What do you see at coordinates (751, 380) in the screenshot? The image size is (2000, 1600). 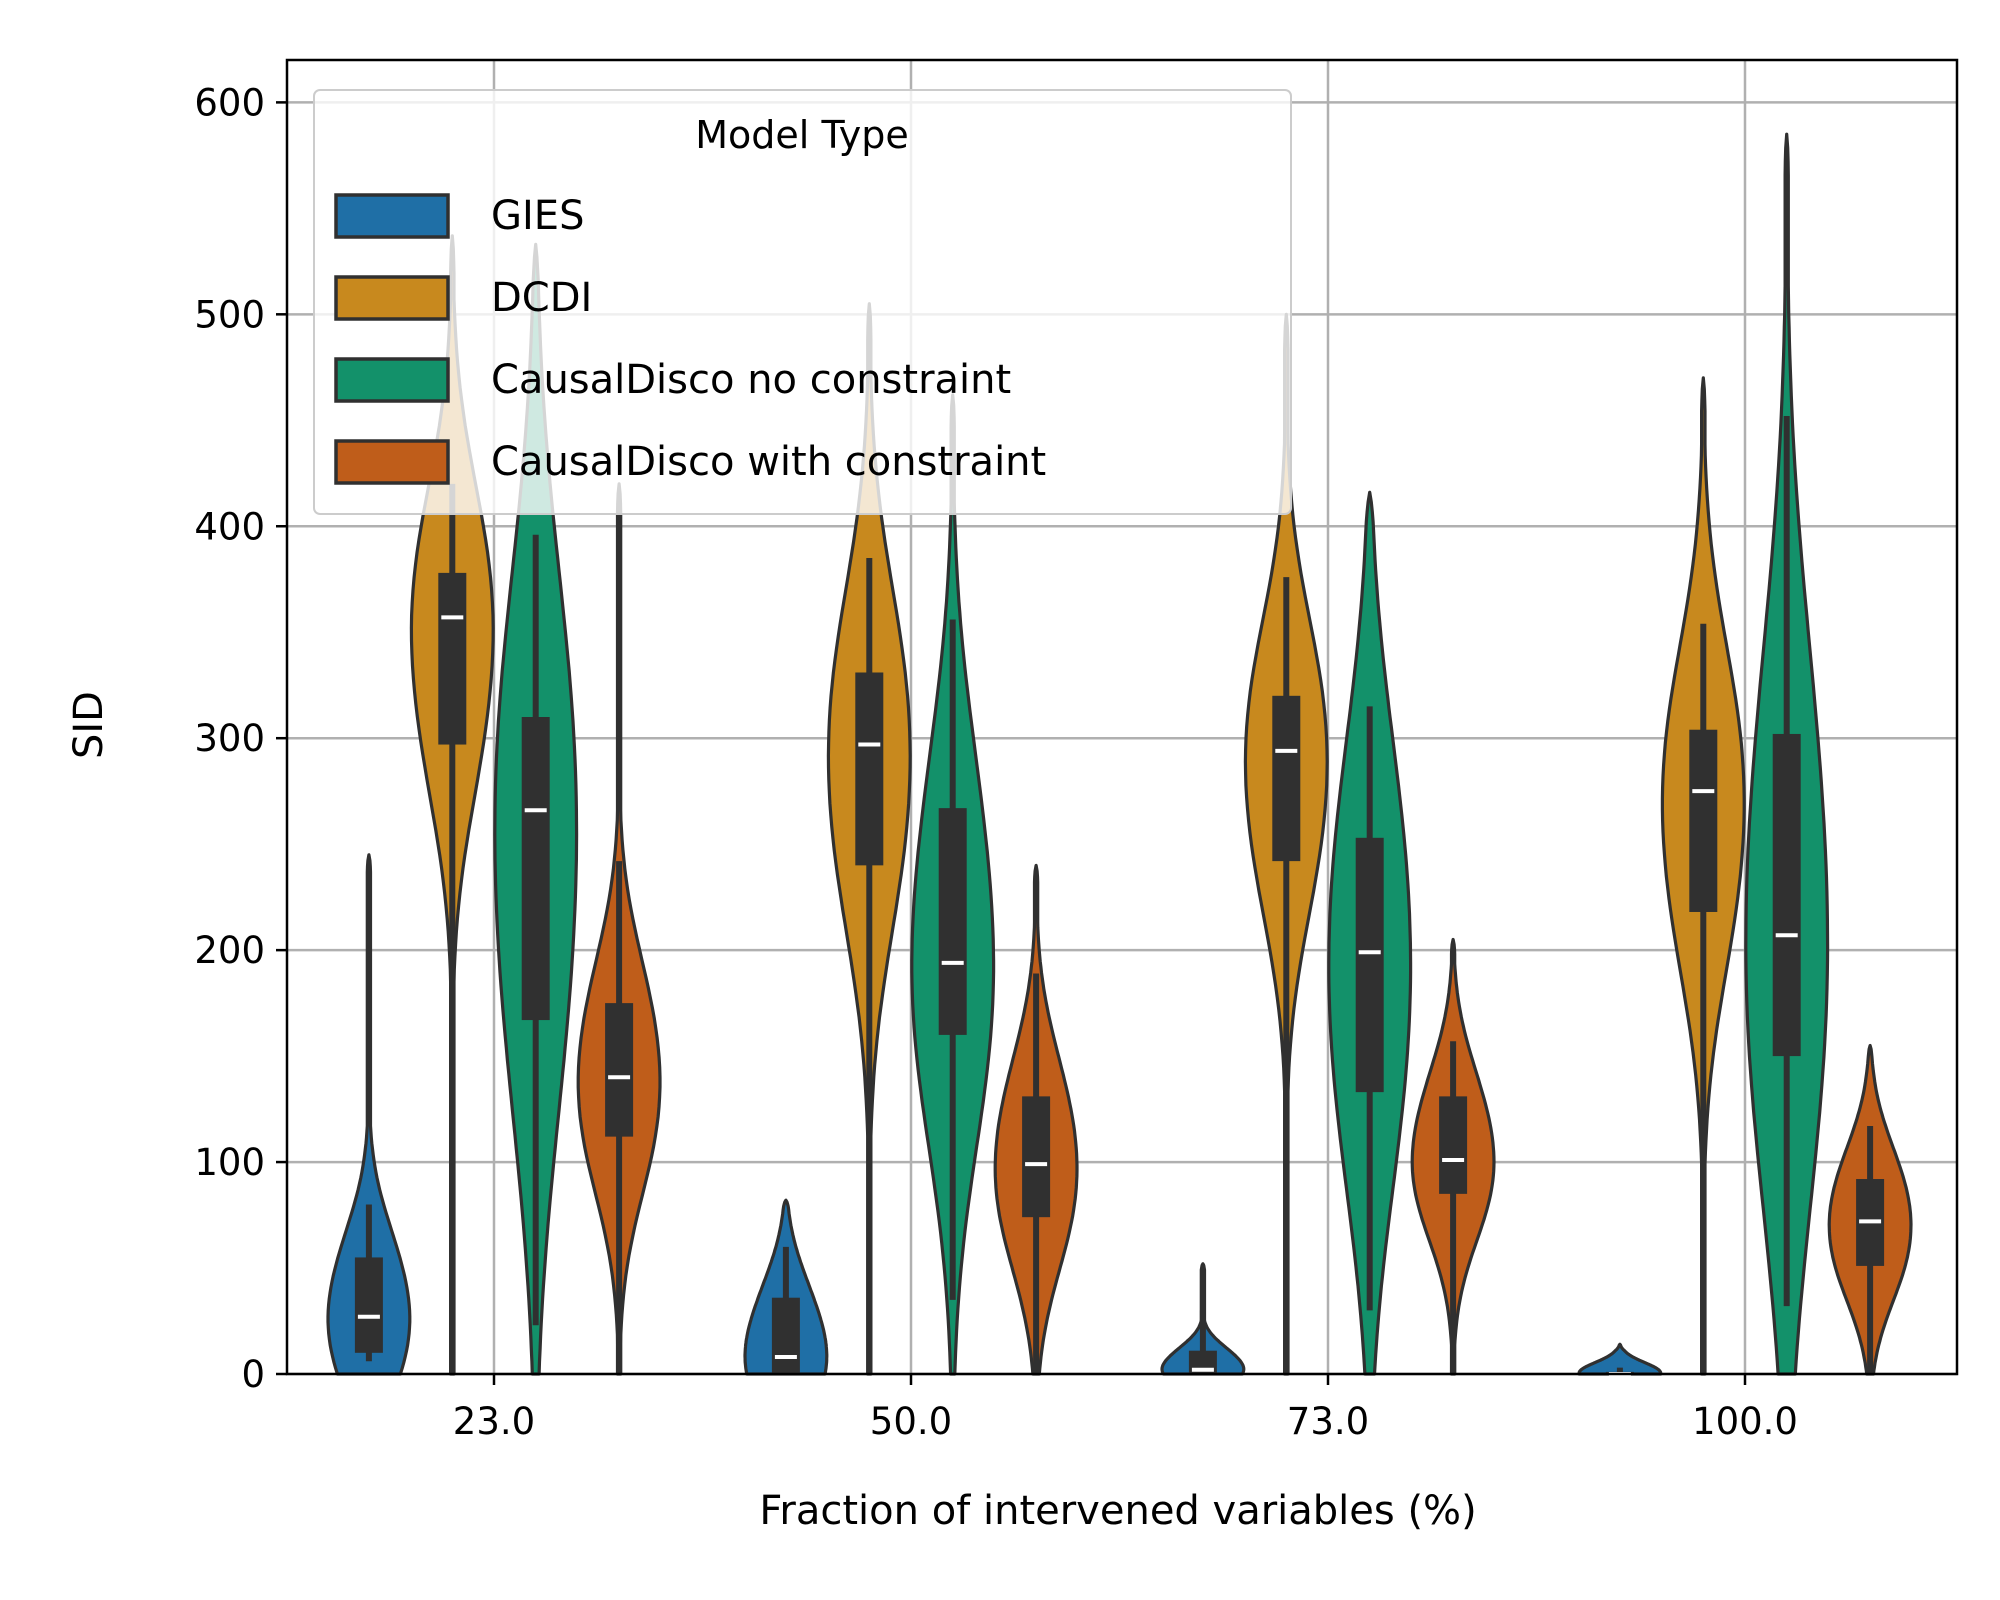 I see `legend-label: CausalDisco no constraint` at bounding box center [751, 380].